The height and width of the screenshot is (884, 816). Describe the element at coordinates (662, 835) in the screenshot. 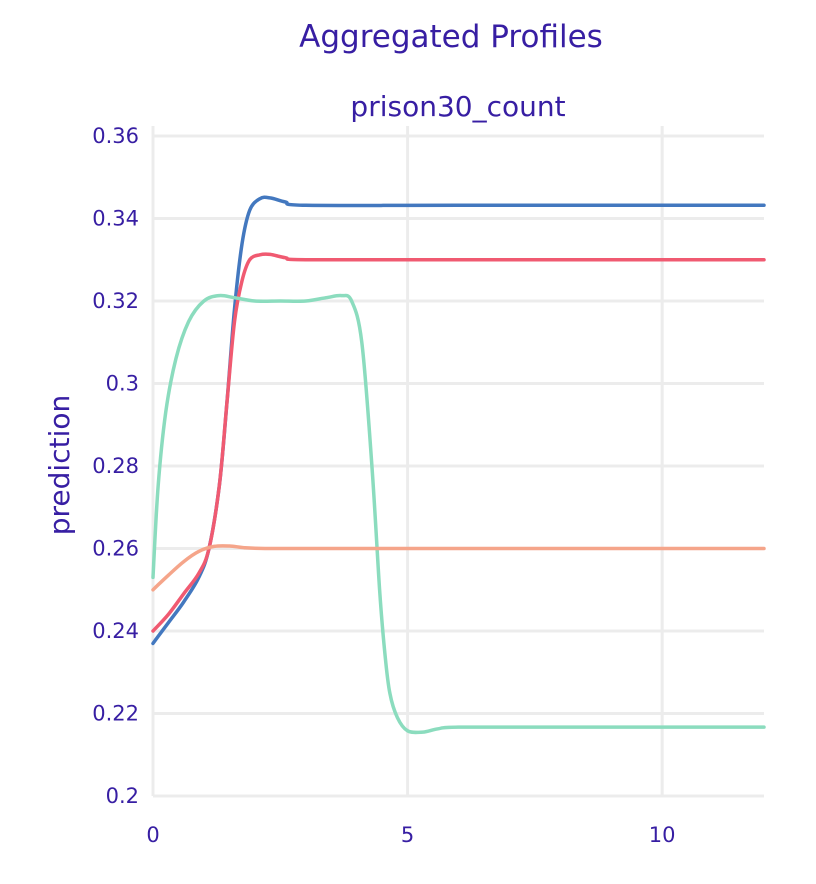

I see `x-tick-label: 10` at that location.